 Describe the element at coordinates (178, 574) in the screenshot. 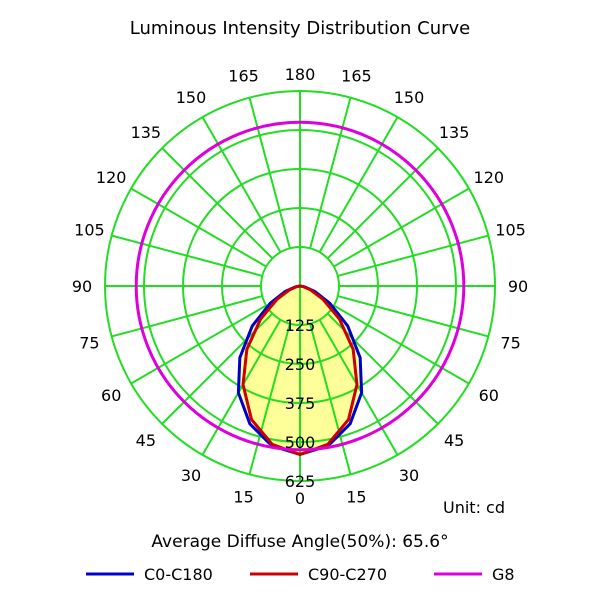

I see `legend-label: C0-C180` at that location.